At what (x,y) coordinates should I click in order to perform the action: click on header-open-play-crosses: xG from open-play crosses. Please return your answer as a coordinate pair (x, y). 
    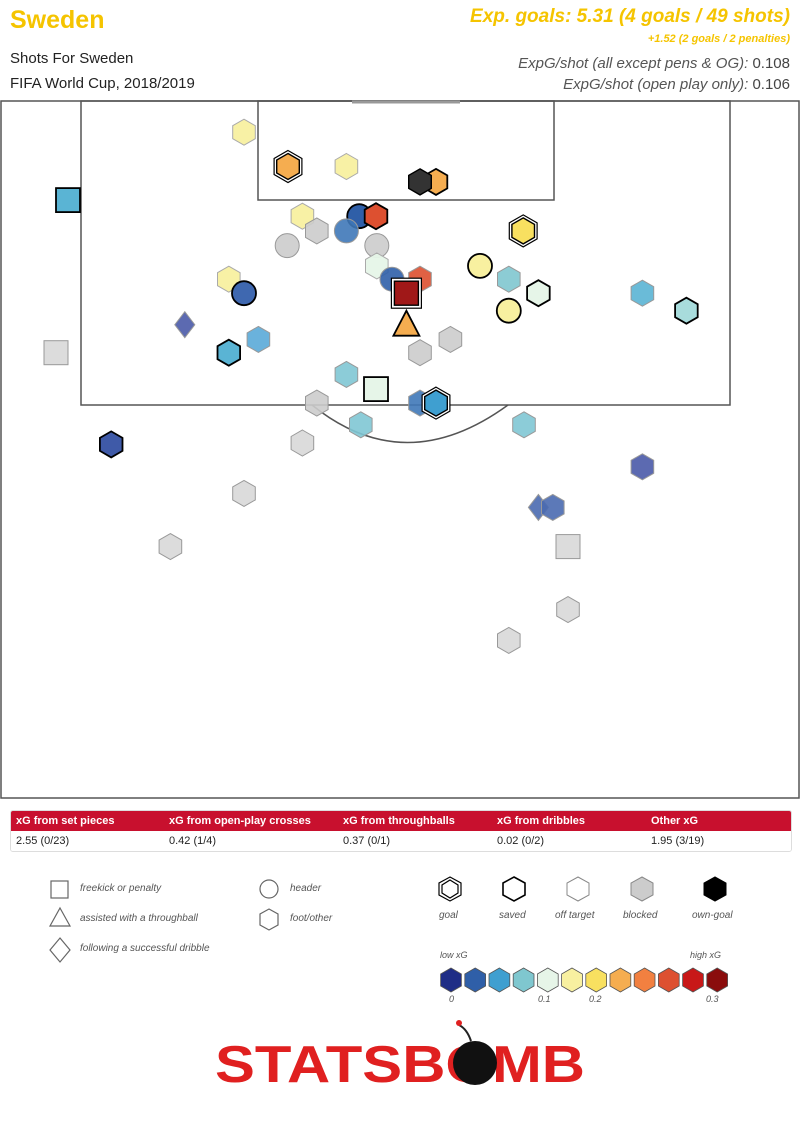
    Looking at the image, I should click on (240, 821).